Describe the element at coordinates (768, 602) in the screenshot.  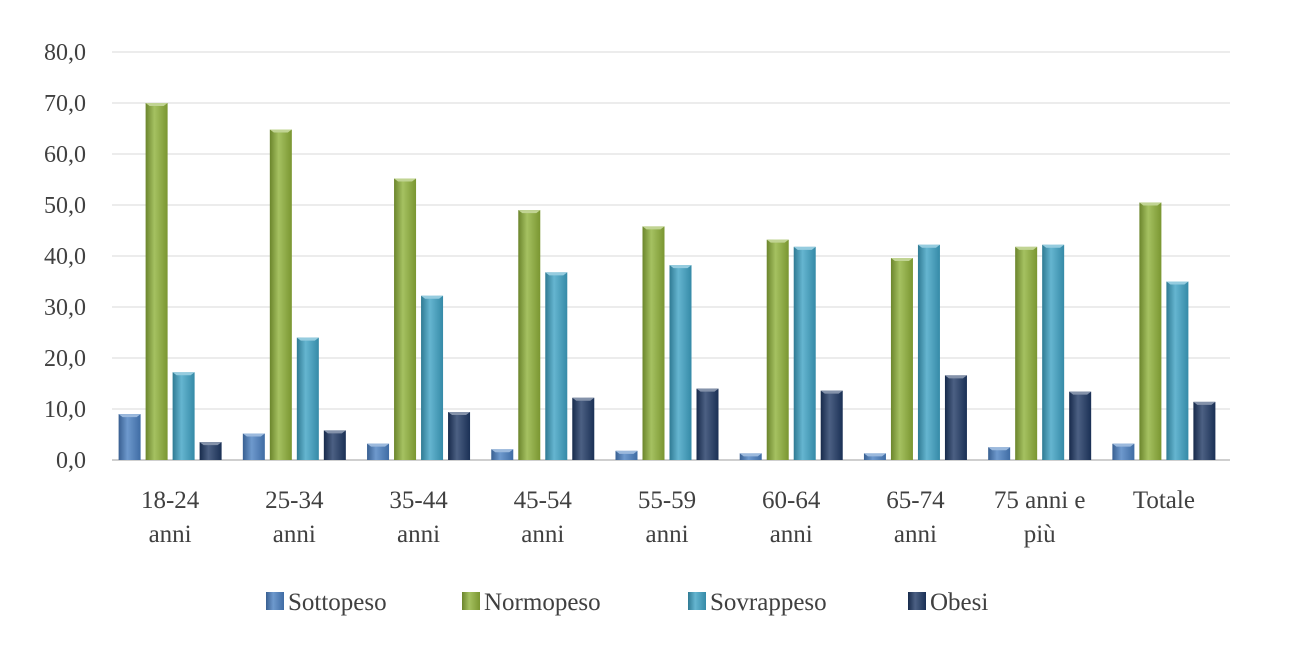
I see `legend-label: Sovrappeso` at that location.